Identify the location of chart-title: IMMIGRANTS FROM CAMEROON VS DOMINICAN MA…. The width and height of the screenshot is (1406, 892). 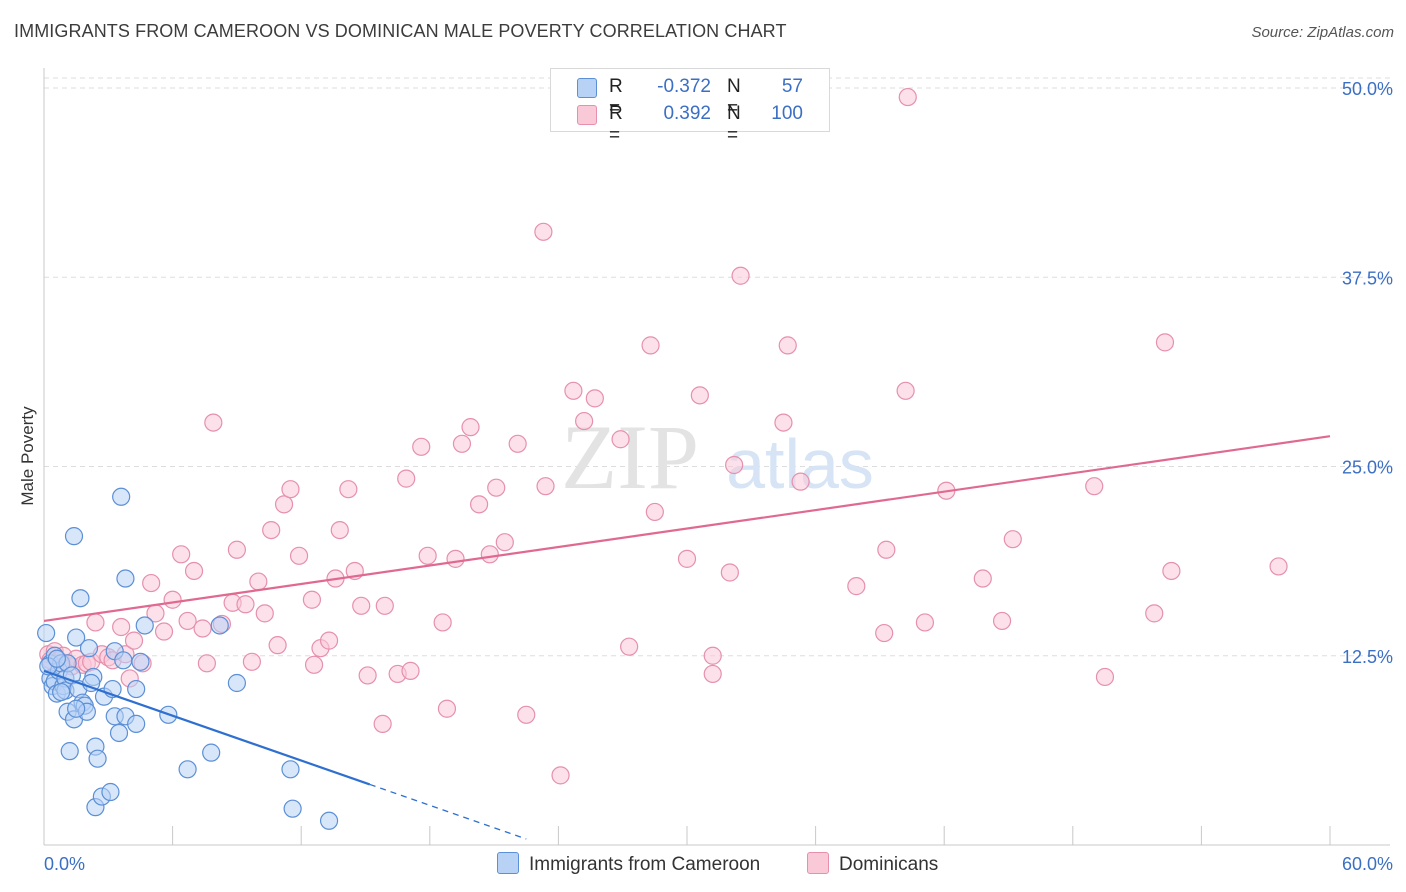
(400, 31).